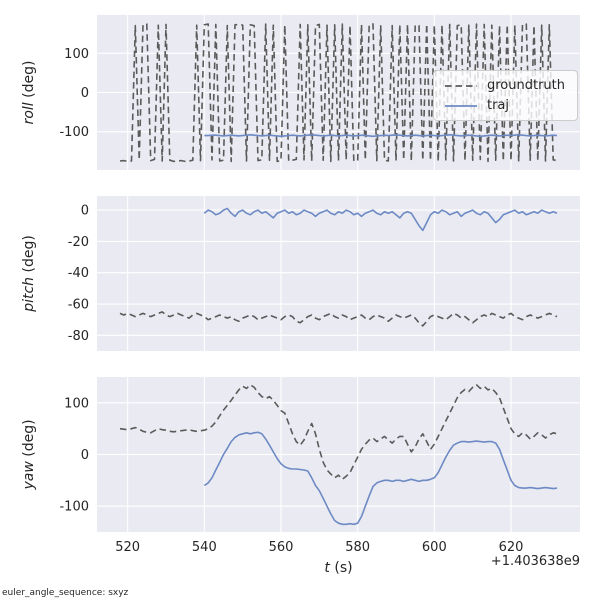 This screenshot has width=600, height=600. I want to click on x-tick-label: 520, so click(127, 547).